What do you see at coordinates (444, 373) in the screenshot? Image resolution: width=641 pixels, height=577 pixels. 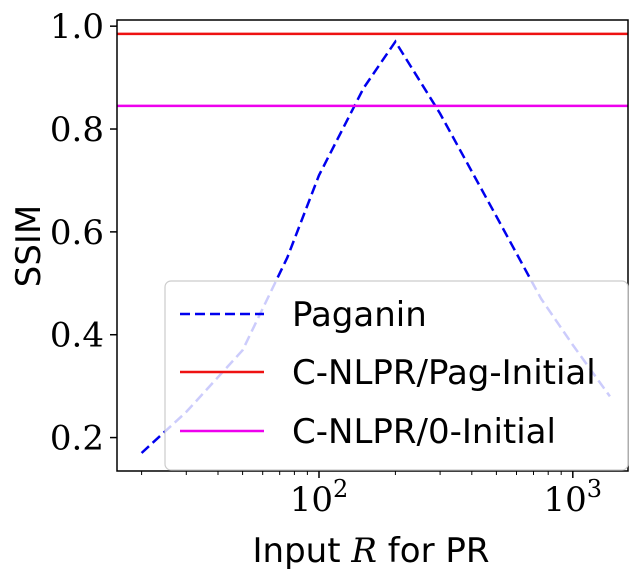 I see `legend-label-pag-initial: C-NLPR/Pag-Initial` at bounding box center [444, 373].